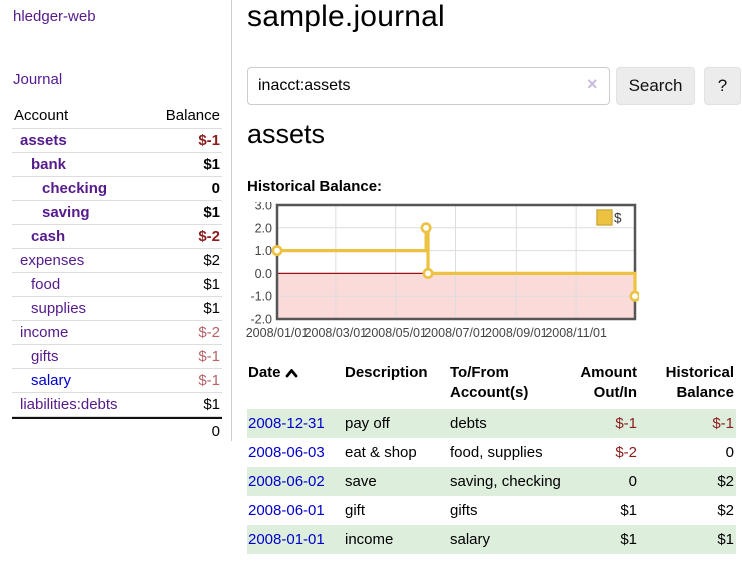 This screenshot has height=582, width=742. I want to click on sidebar-account-row: expenses $2, so click(117, 261).